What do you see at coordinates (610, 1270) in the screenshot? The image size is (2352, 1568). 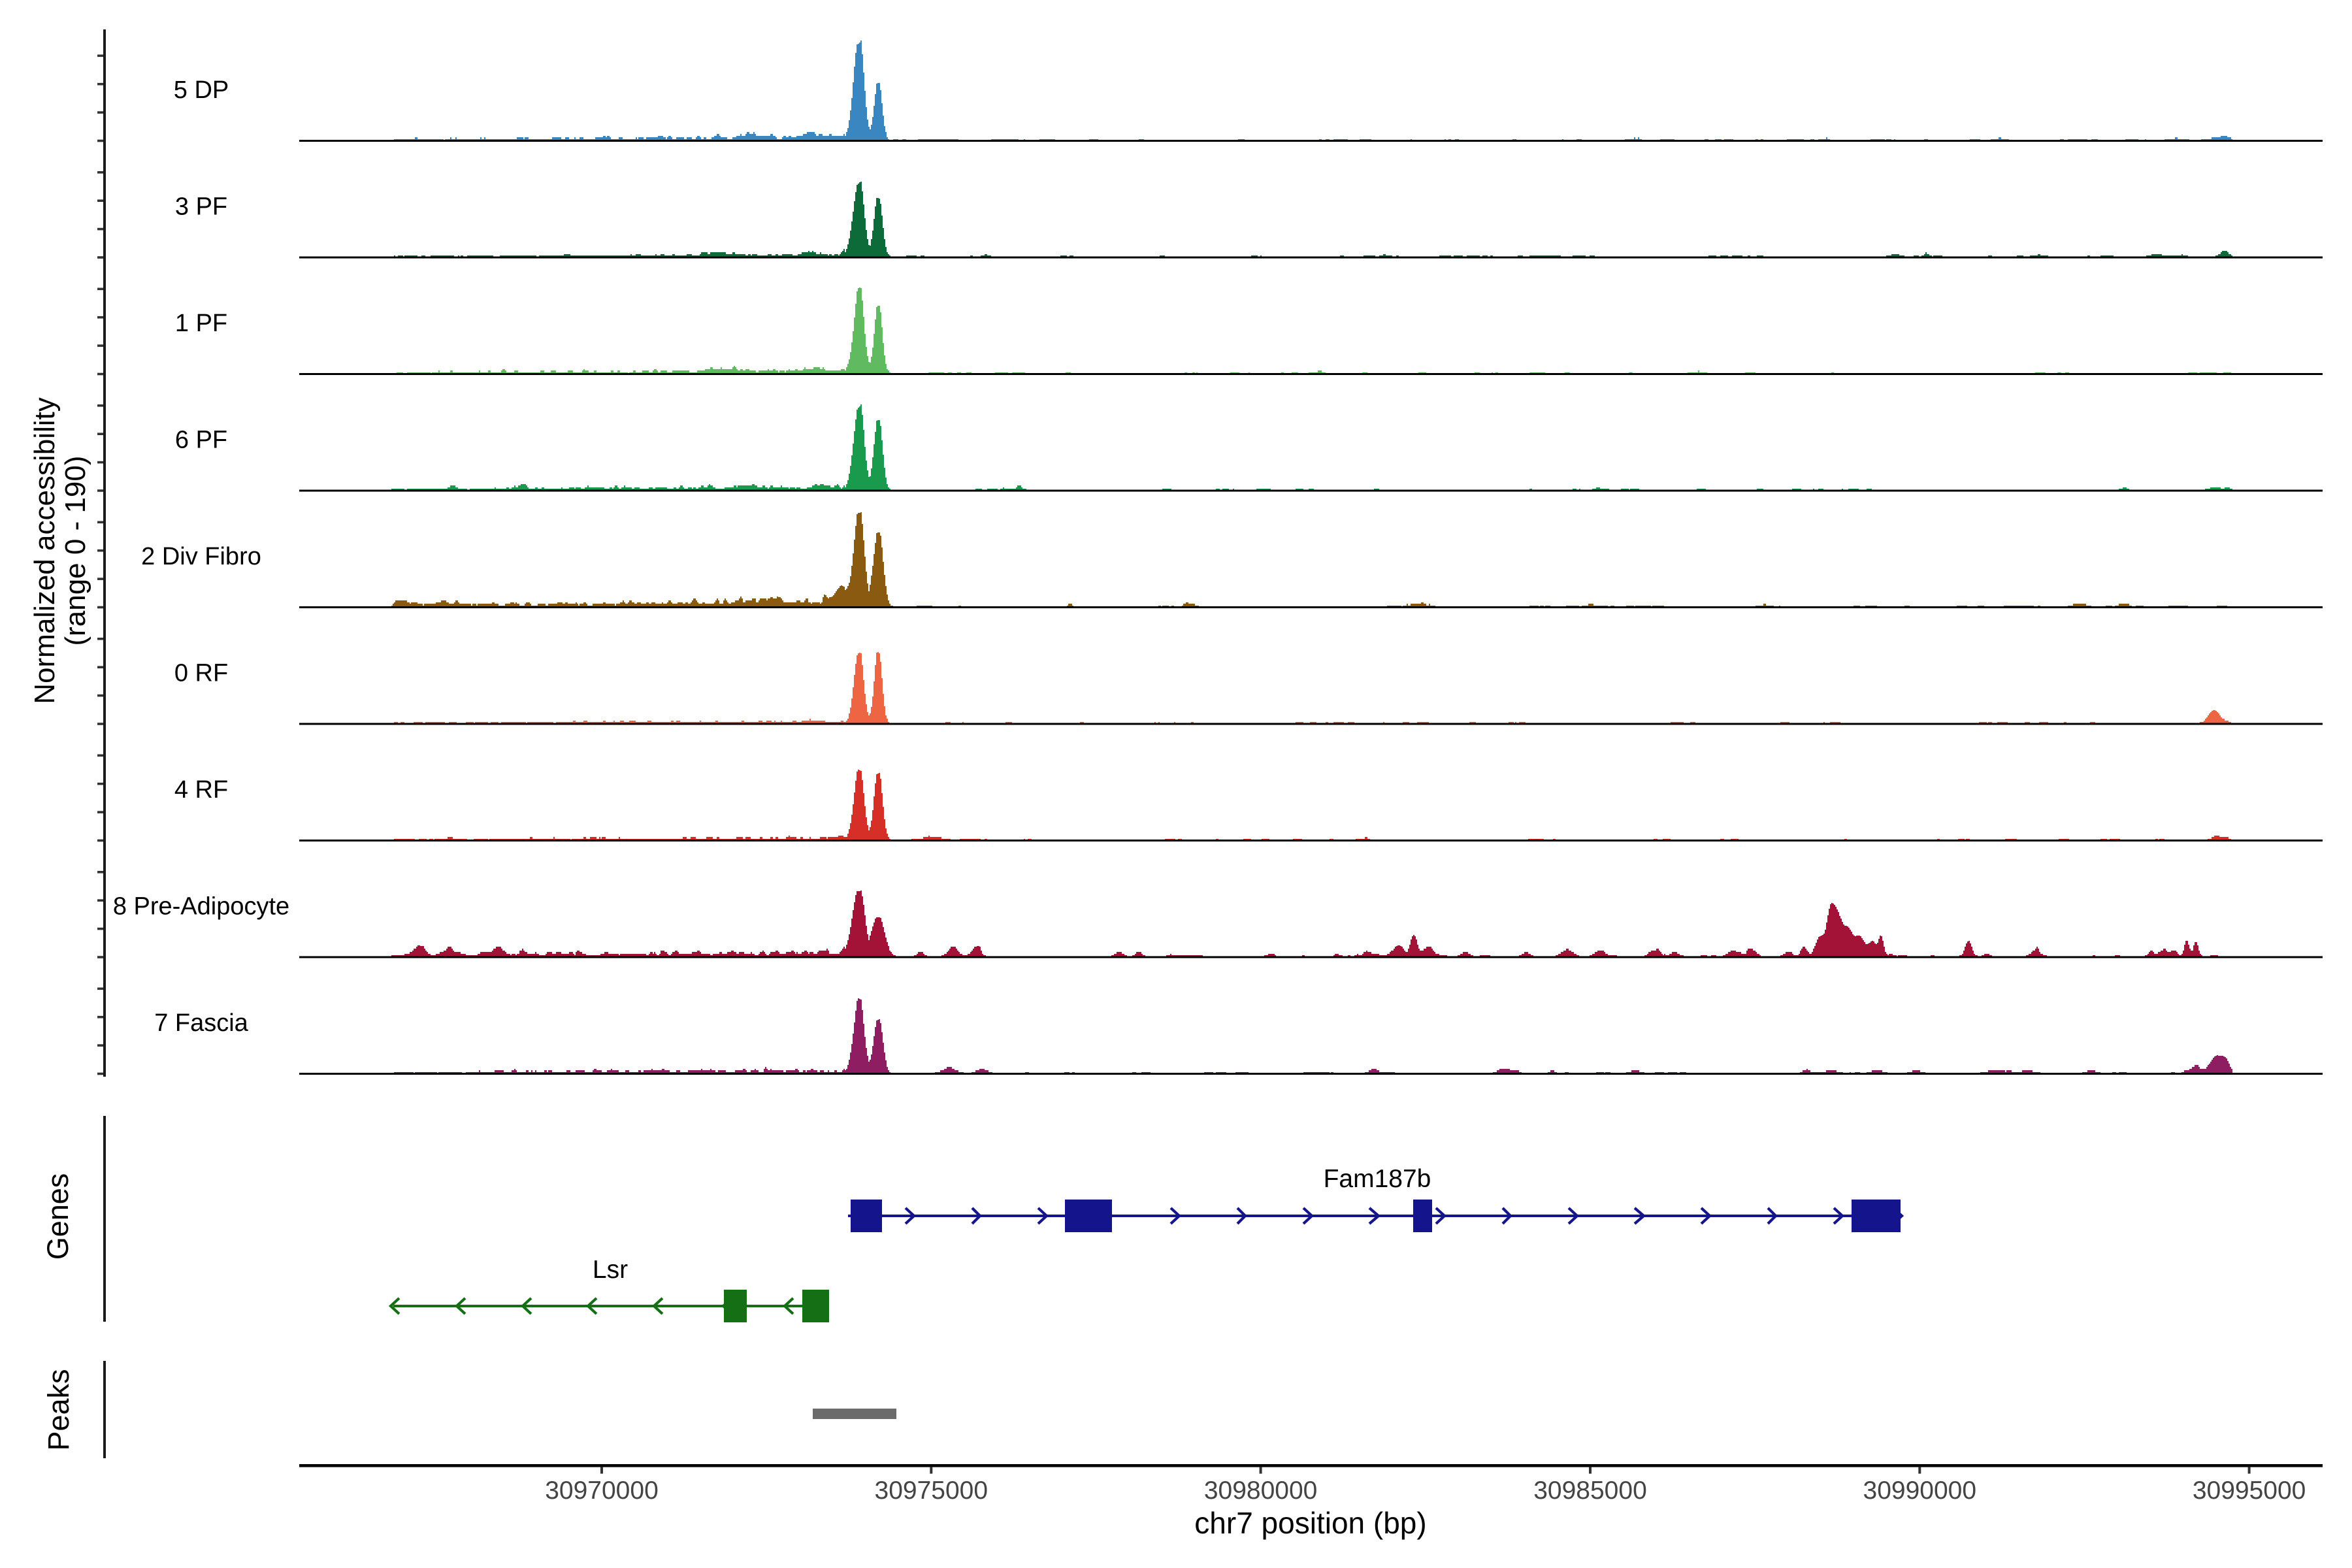 I see `svg-text: Lsr` at bounding box center [610, 1270].